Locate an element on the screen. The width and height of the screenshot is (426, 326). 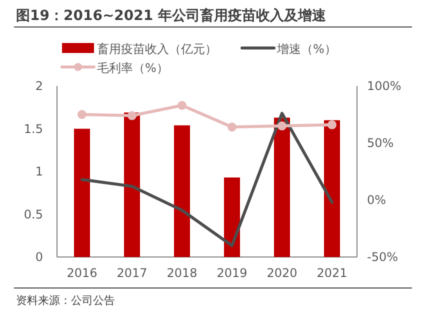
legend-label: 增速（%） is located at coordinates (306, 49).